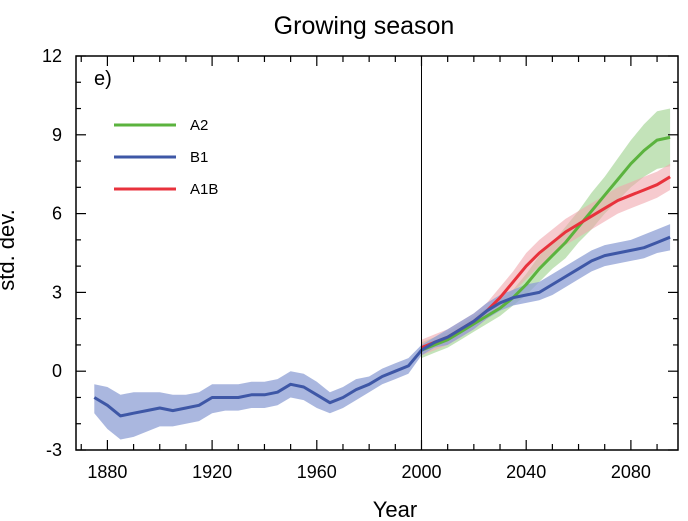  I want to click on panel-label: e), so click(103, 79).